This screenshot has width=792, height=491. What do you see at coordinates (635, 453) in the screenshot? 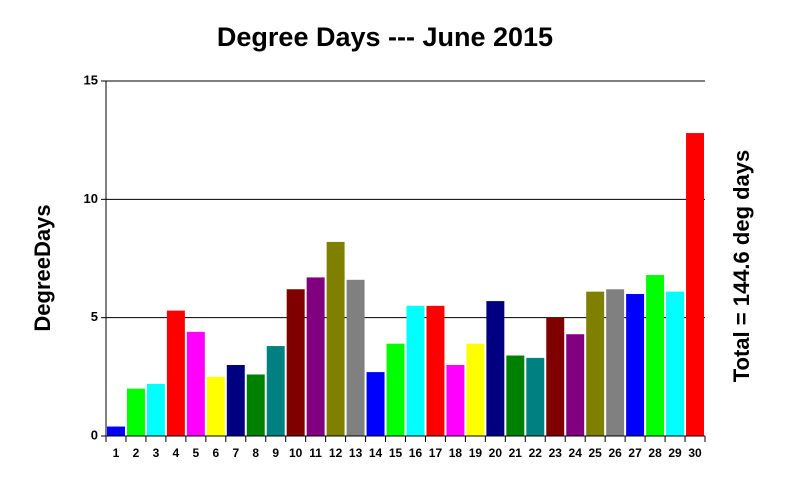
I see `x-tick-label: 27` at bounding box center [635, 453].